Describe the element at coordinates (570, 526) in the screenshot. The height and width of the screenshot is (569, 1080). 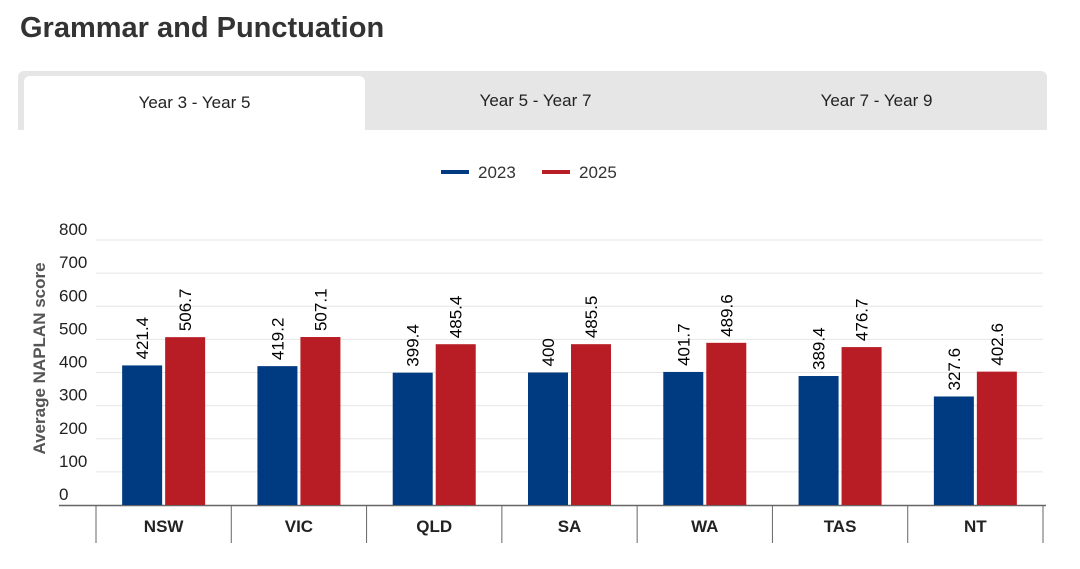
I see `x-tick-label: SA` at that location.